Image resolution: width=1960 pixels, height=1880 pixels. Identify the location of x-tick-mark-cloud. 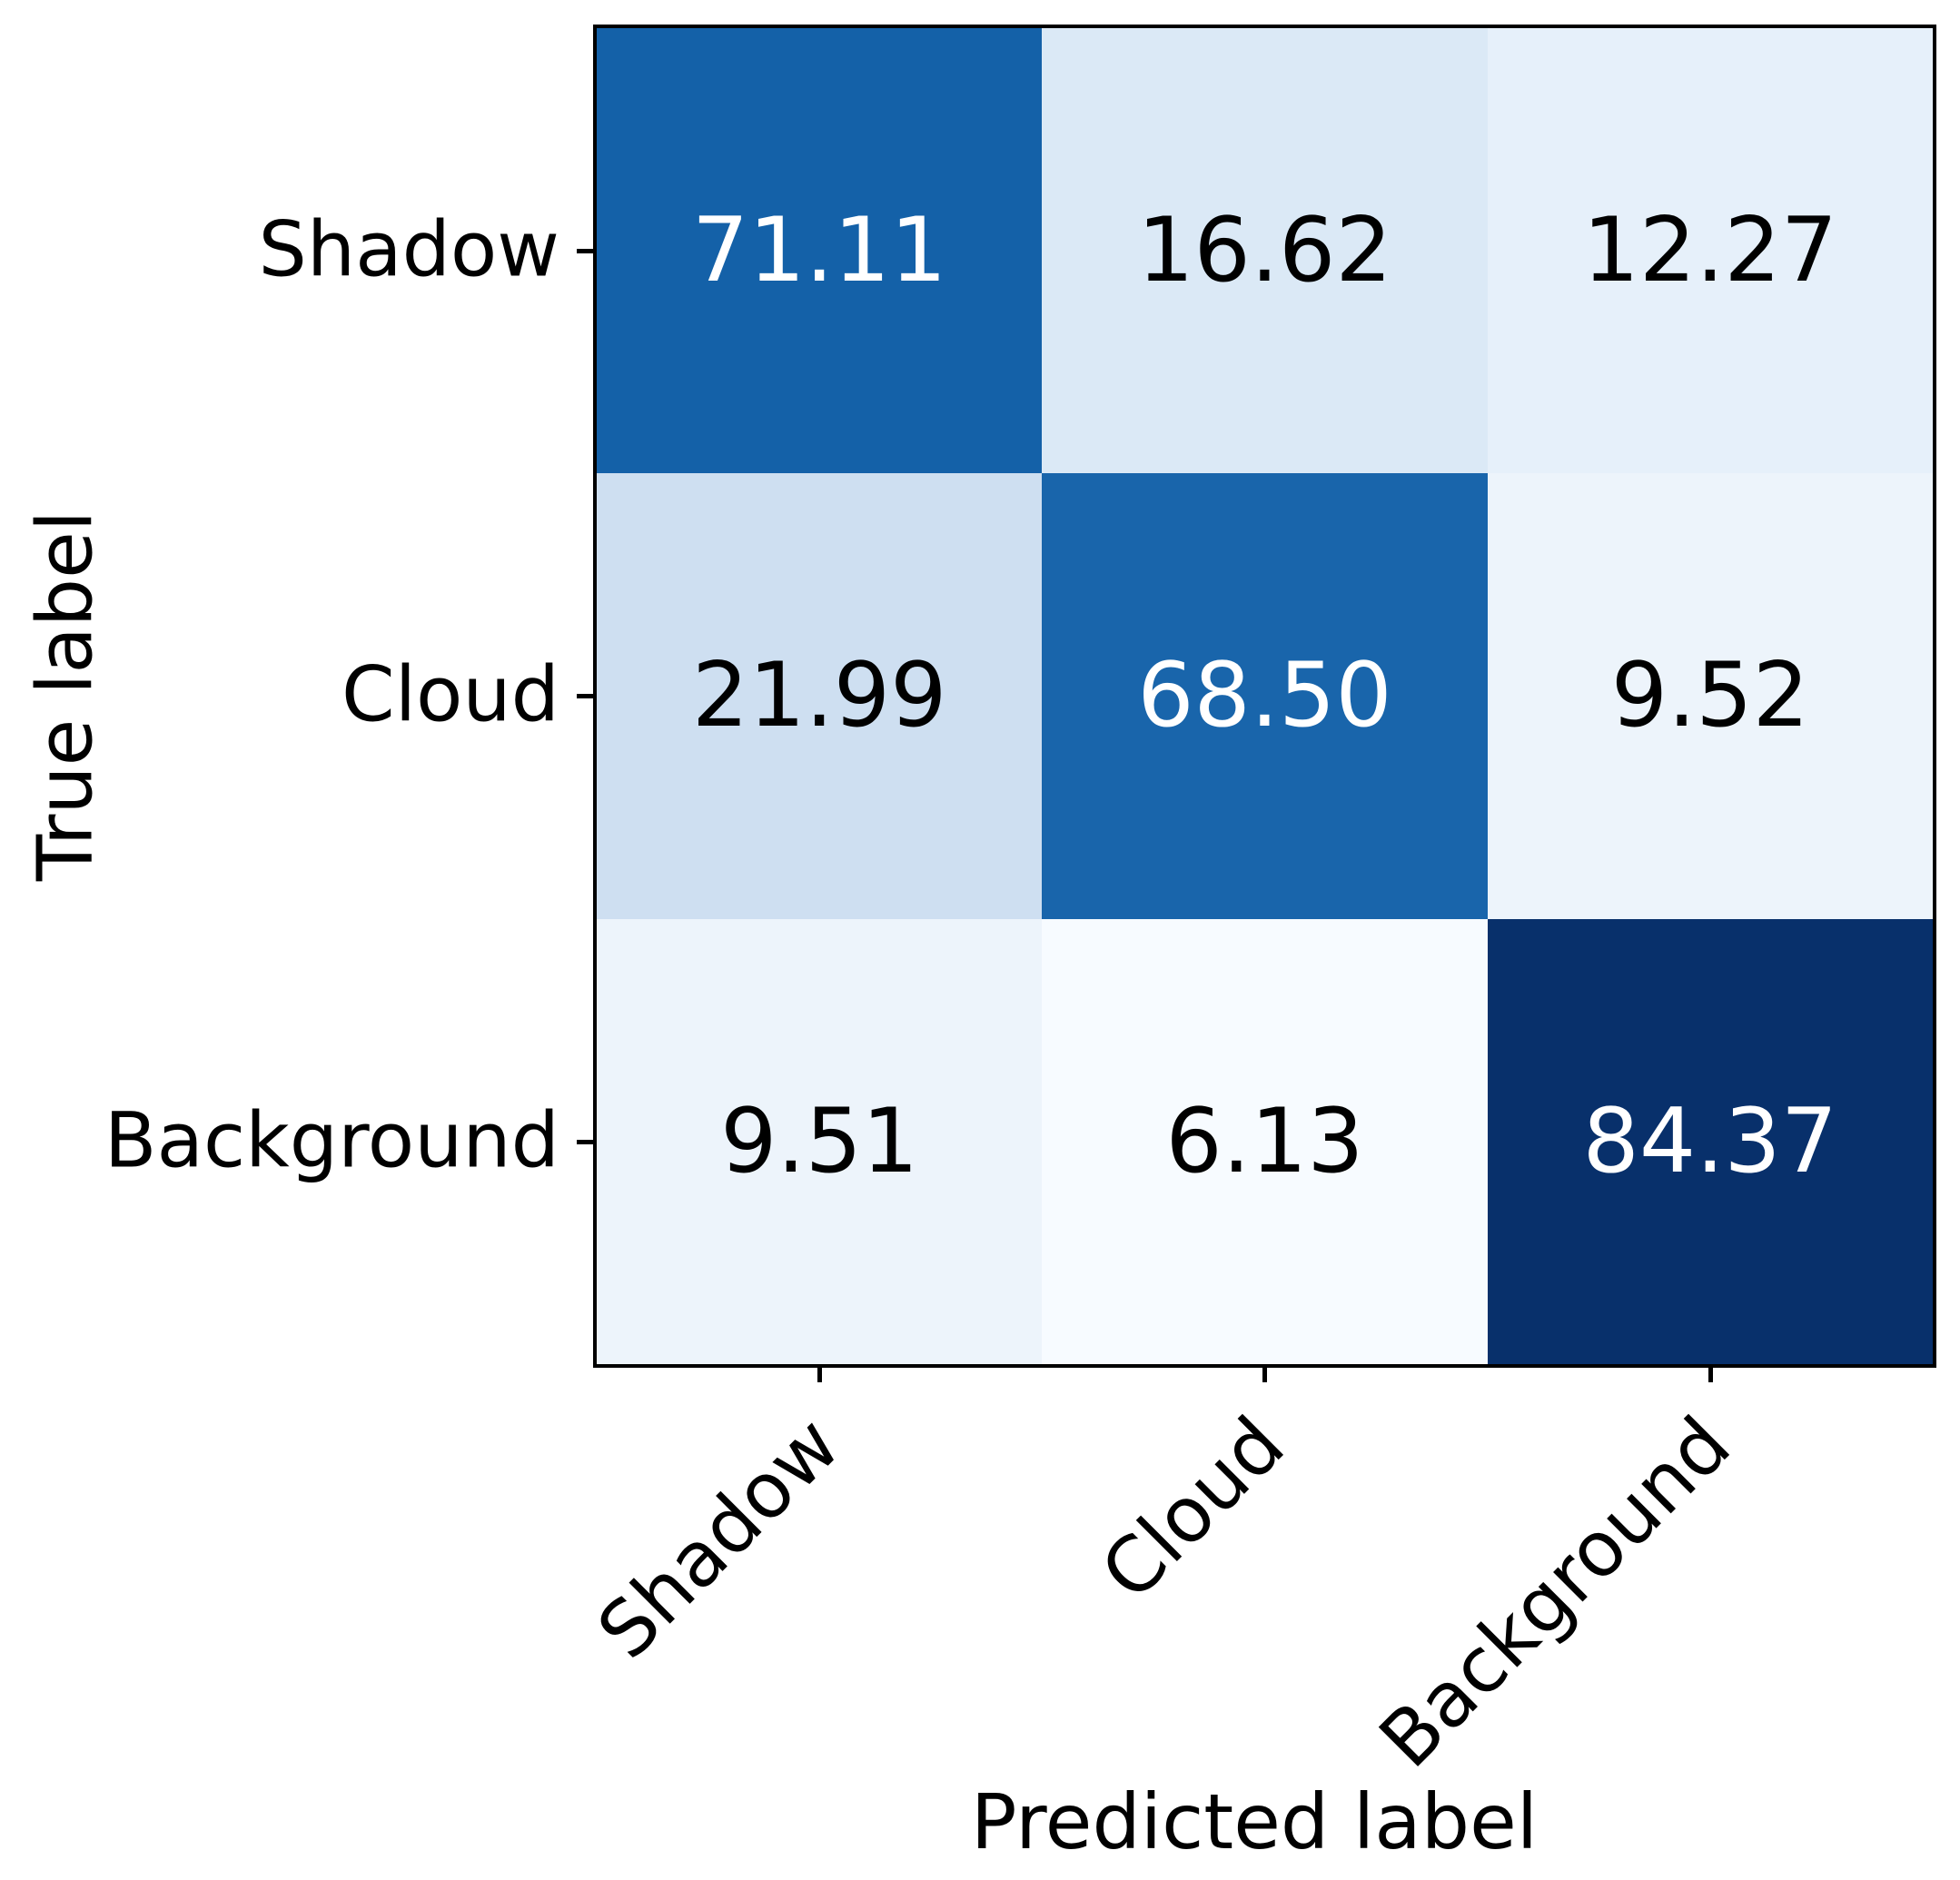
(1264, 1374).